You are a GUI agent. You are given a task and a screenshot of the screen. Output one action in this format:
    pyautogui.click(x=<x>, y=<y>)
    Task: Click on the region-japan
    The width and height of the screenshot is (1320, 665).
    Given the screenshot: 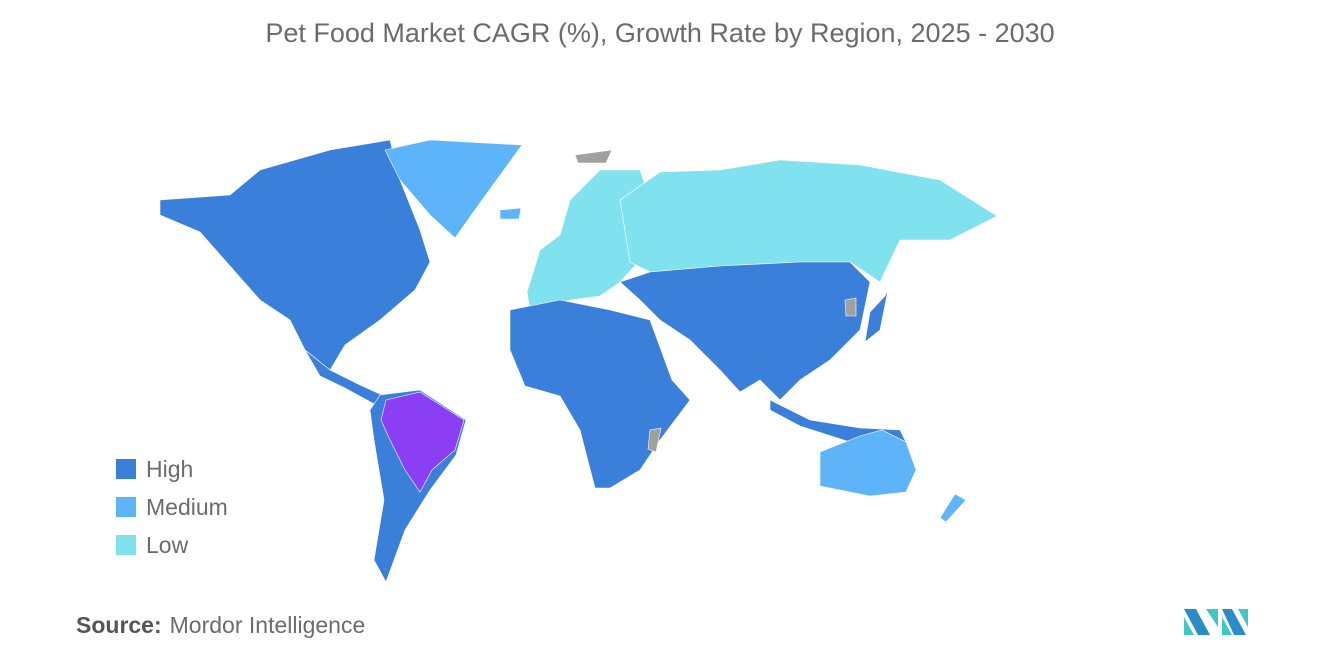 What is the action you would take?
    pyautogui.click(x=876, y=316)
    